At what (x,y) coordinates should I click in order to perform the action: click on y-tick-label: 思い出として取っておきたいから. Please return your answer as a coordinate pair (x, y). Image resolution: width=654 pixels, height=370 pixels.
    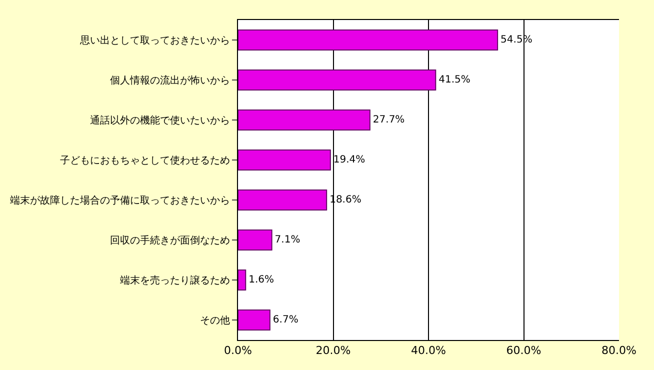
    Looking at the image, I should click on (154, 40).